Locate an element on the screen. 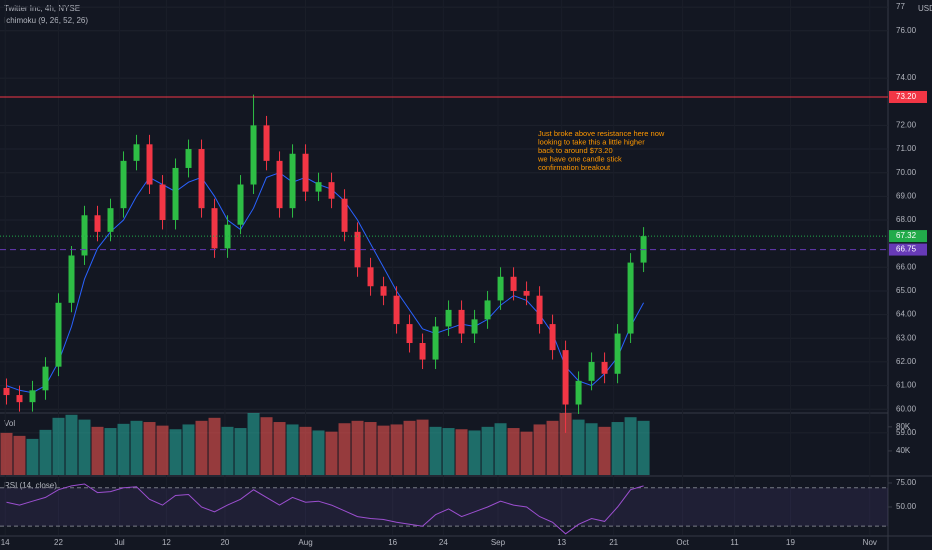 The width and height of the screenshot is (932, 550). y-tick-label: 72.00 is located at coordinates (906, 124).